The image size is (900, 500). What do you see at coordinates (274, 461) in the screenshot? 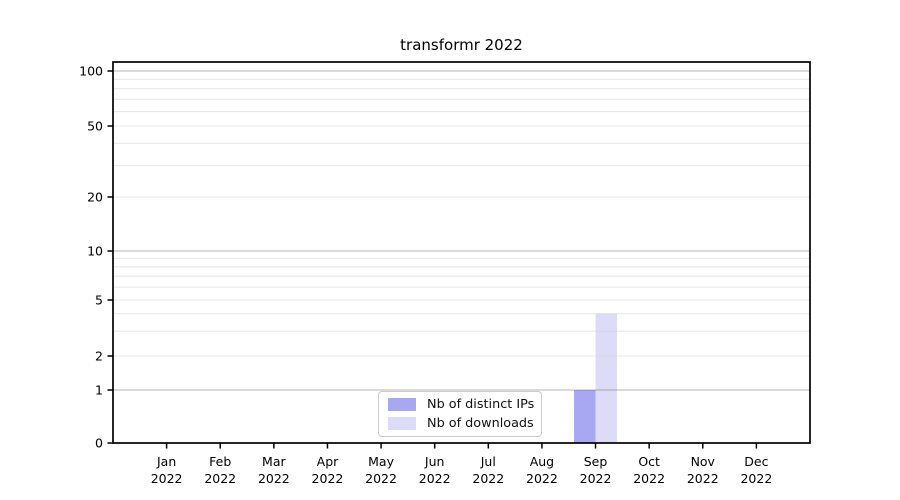
I see `x-tick-label-month: Mar` at bounding box center [274, 461].